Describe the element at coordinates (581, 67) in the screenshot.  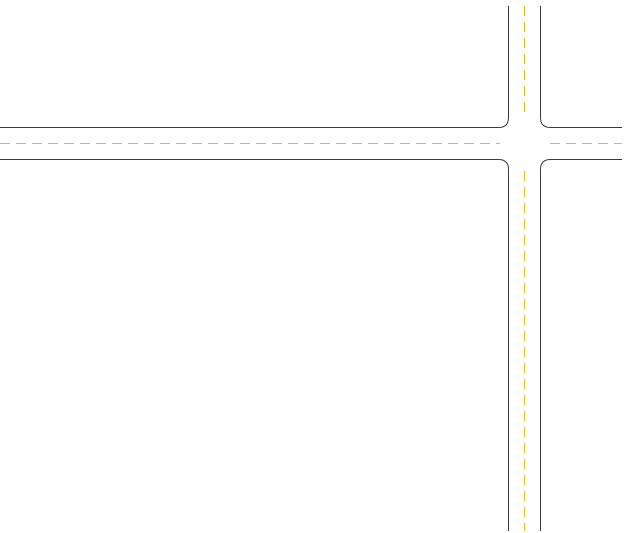
I see `curb-top-right` at that location.